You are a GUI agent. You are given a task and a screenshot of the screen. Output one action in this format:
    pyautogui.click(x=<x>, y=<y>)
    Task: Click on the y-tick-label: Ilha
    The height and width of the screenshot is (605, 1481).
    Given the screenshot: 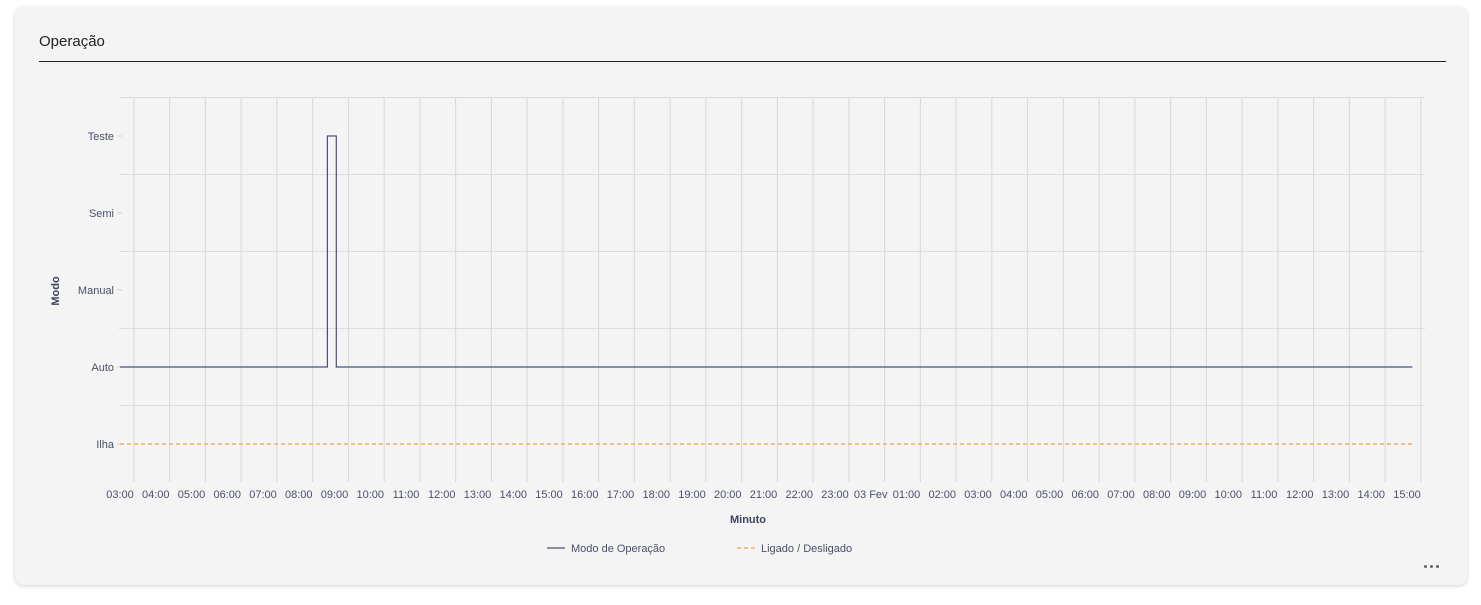 What is the action you would take?
    pyautogui.click(x=105, y=445)
    